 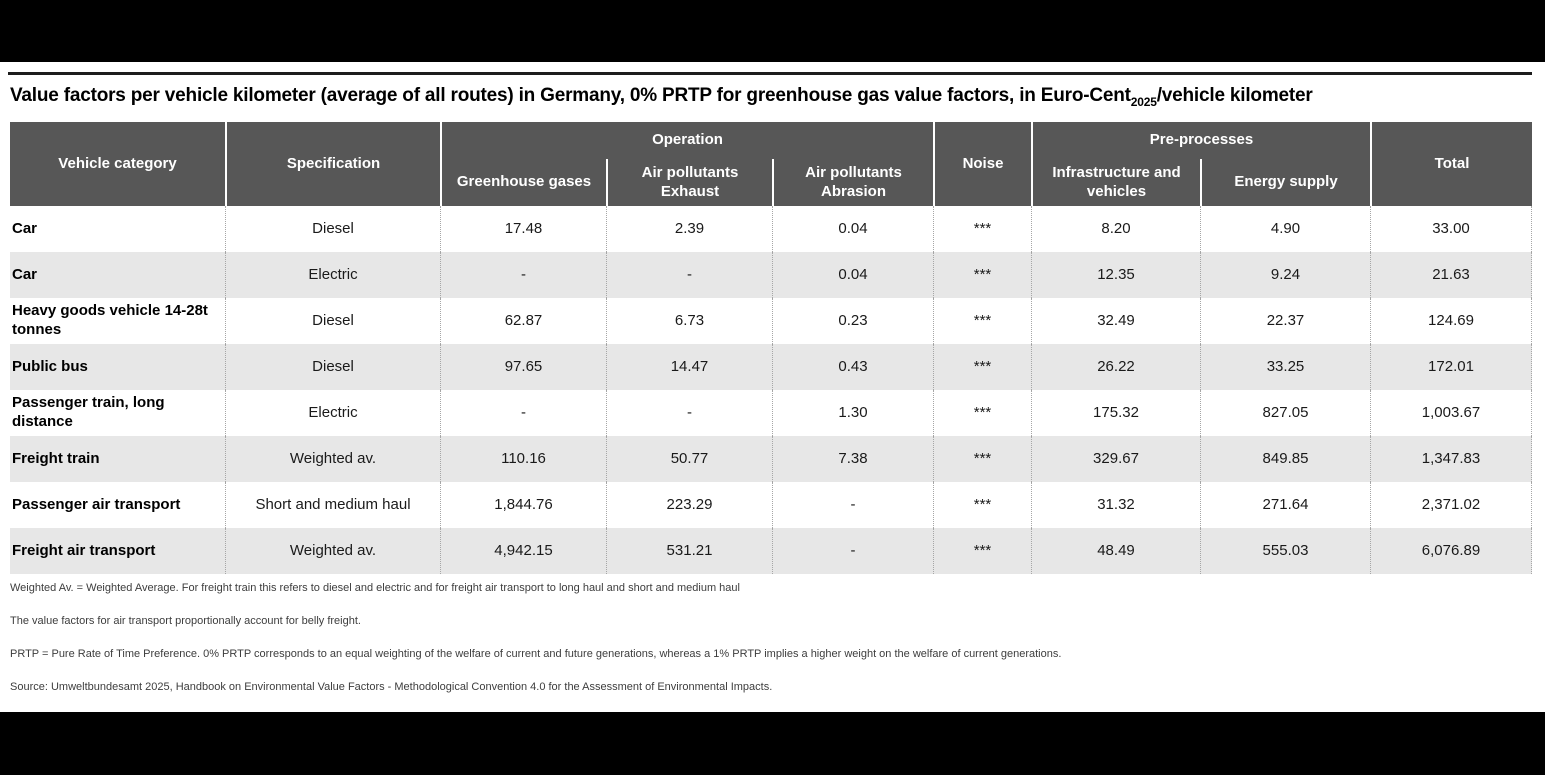 What do you see at coordinates (1285, 182) in the screenshot?
I see `col-header-energy-supply: Energy supply` at bounding box center [1285, 182].